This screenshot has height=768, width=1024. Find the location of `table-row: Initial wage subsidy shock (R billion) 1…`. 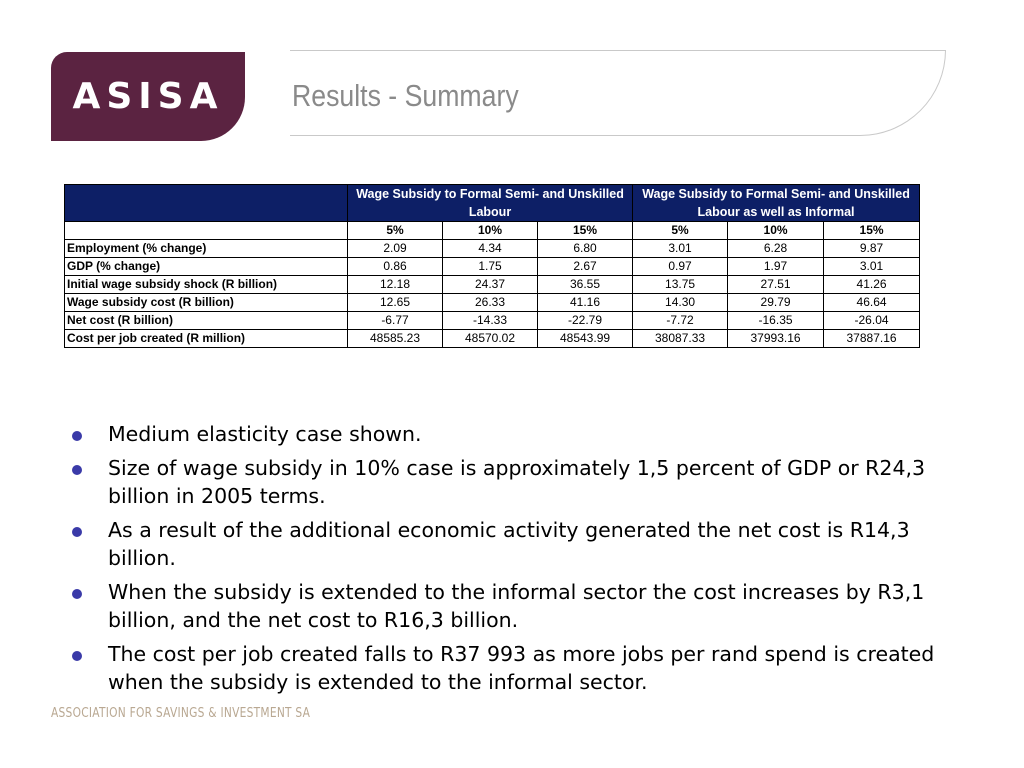

table-row: Initial wage subsidy shock (R billion) 1… is located at coordinates (492, 284).